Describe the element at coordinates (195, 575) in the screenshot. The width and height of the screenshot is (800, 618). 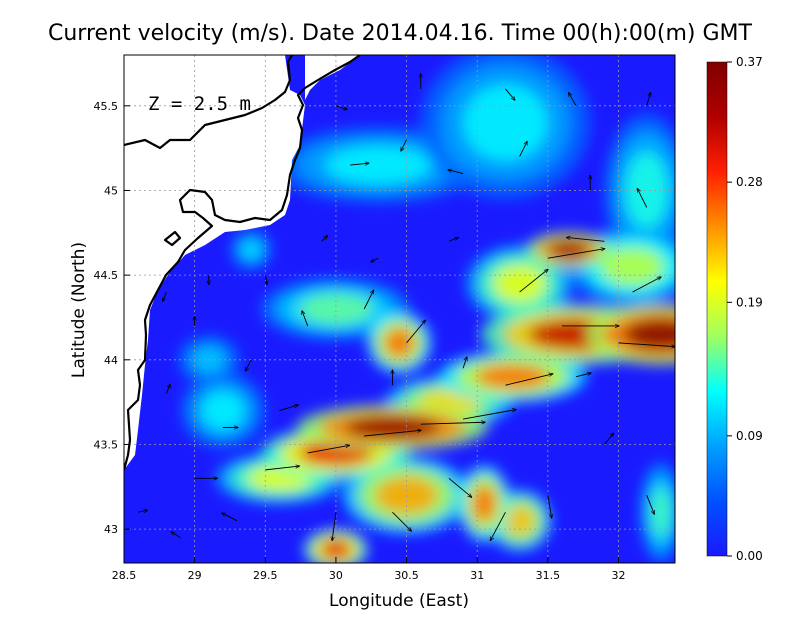
I see `x-tick-label: 29` at that location.